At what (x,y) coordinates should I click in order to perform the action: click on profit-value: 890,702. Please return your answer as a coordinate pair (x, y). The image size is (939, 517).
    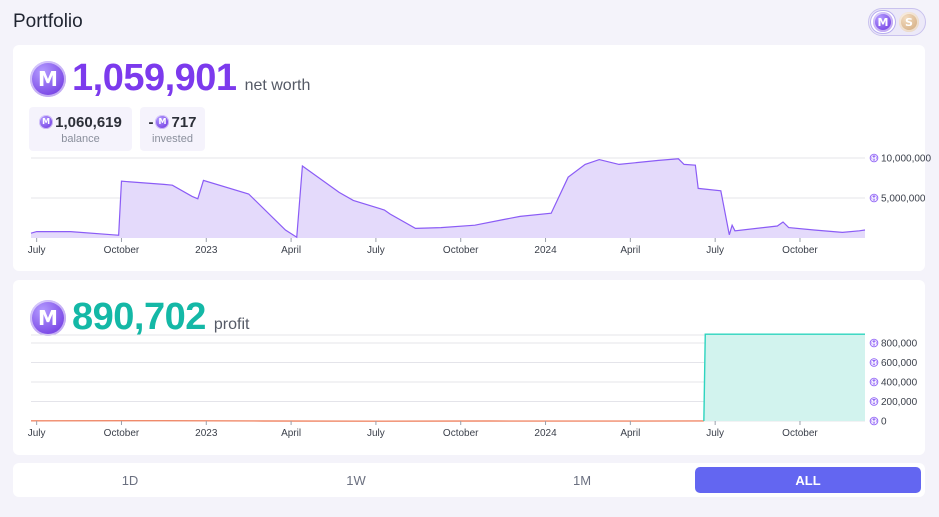
    Looking at the image, I should click on (139, 317).